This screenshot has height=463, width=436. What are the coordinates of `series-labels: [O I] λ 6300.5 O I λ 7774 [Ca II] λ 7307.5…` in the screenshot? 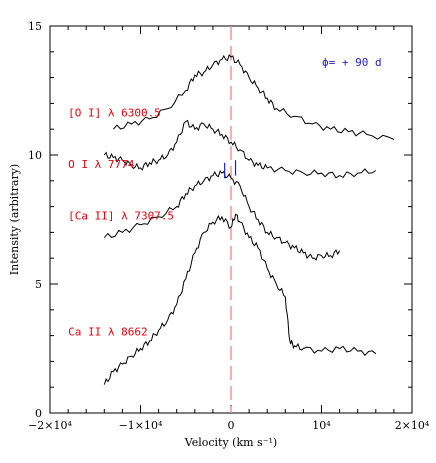 It's located at (121, 222).